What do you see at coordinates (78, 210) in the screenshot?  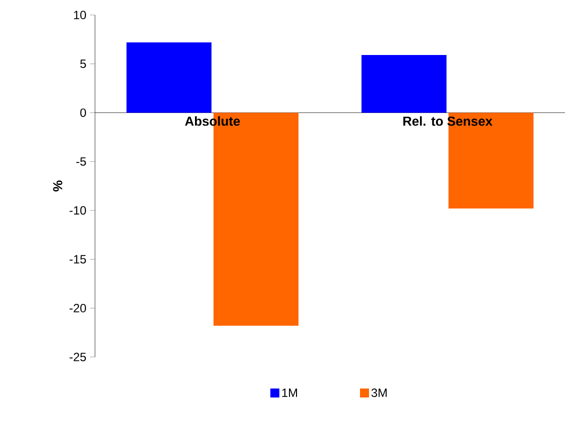 I see `y-tick-label: -10` at bounding box center [78, 210].